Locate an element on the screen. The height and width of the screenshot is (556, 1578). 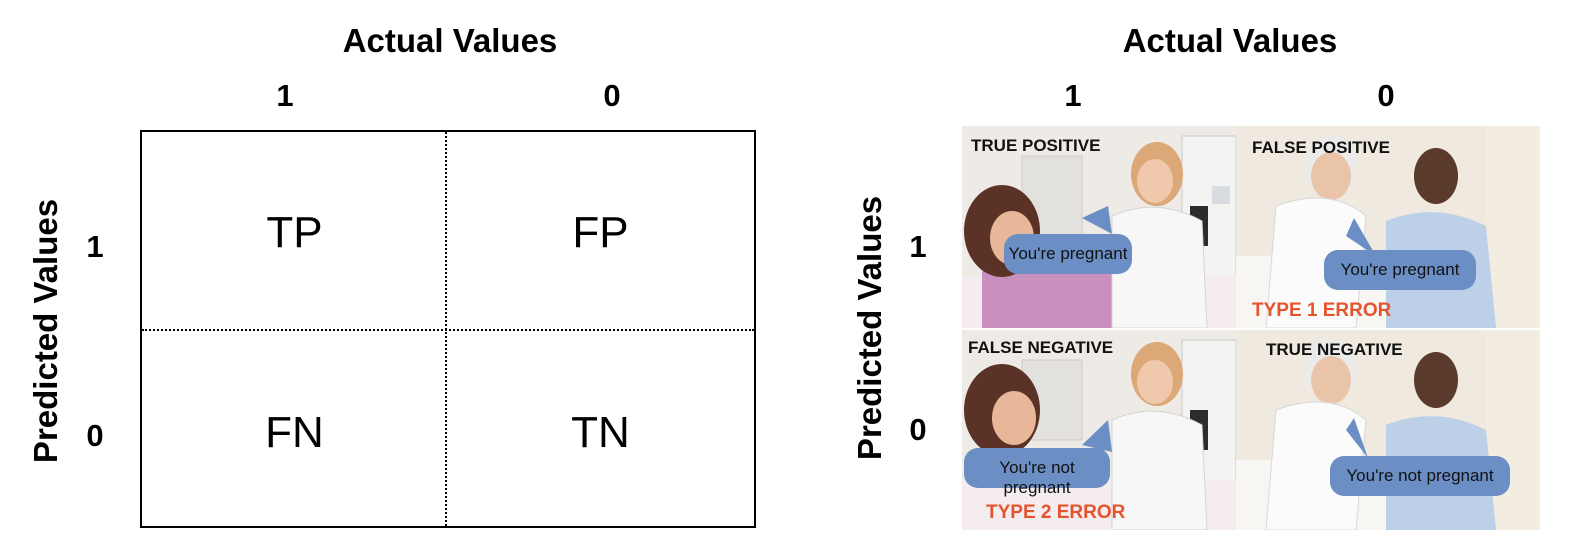
left-actual-values-header: Actual Values is located at coordinates (450, 40).